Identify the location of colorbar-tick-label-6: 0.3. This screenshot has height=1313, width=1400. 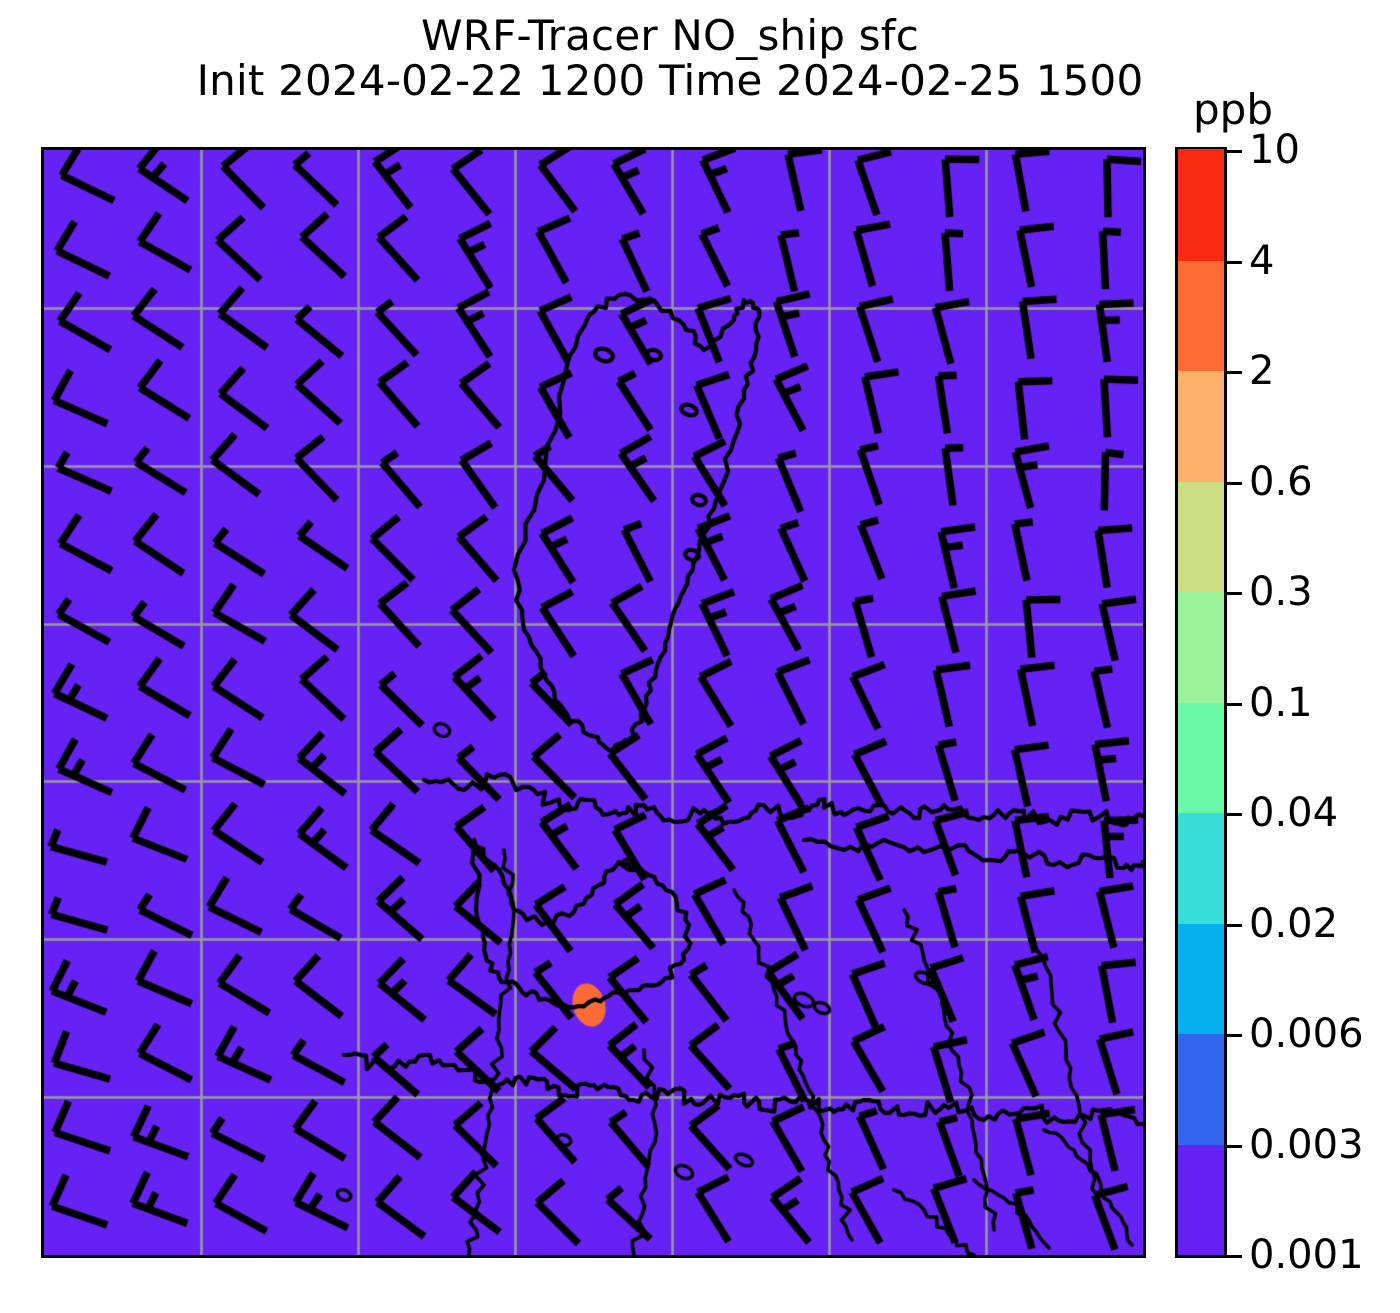
(1281, 592).